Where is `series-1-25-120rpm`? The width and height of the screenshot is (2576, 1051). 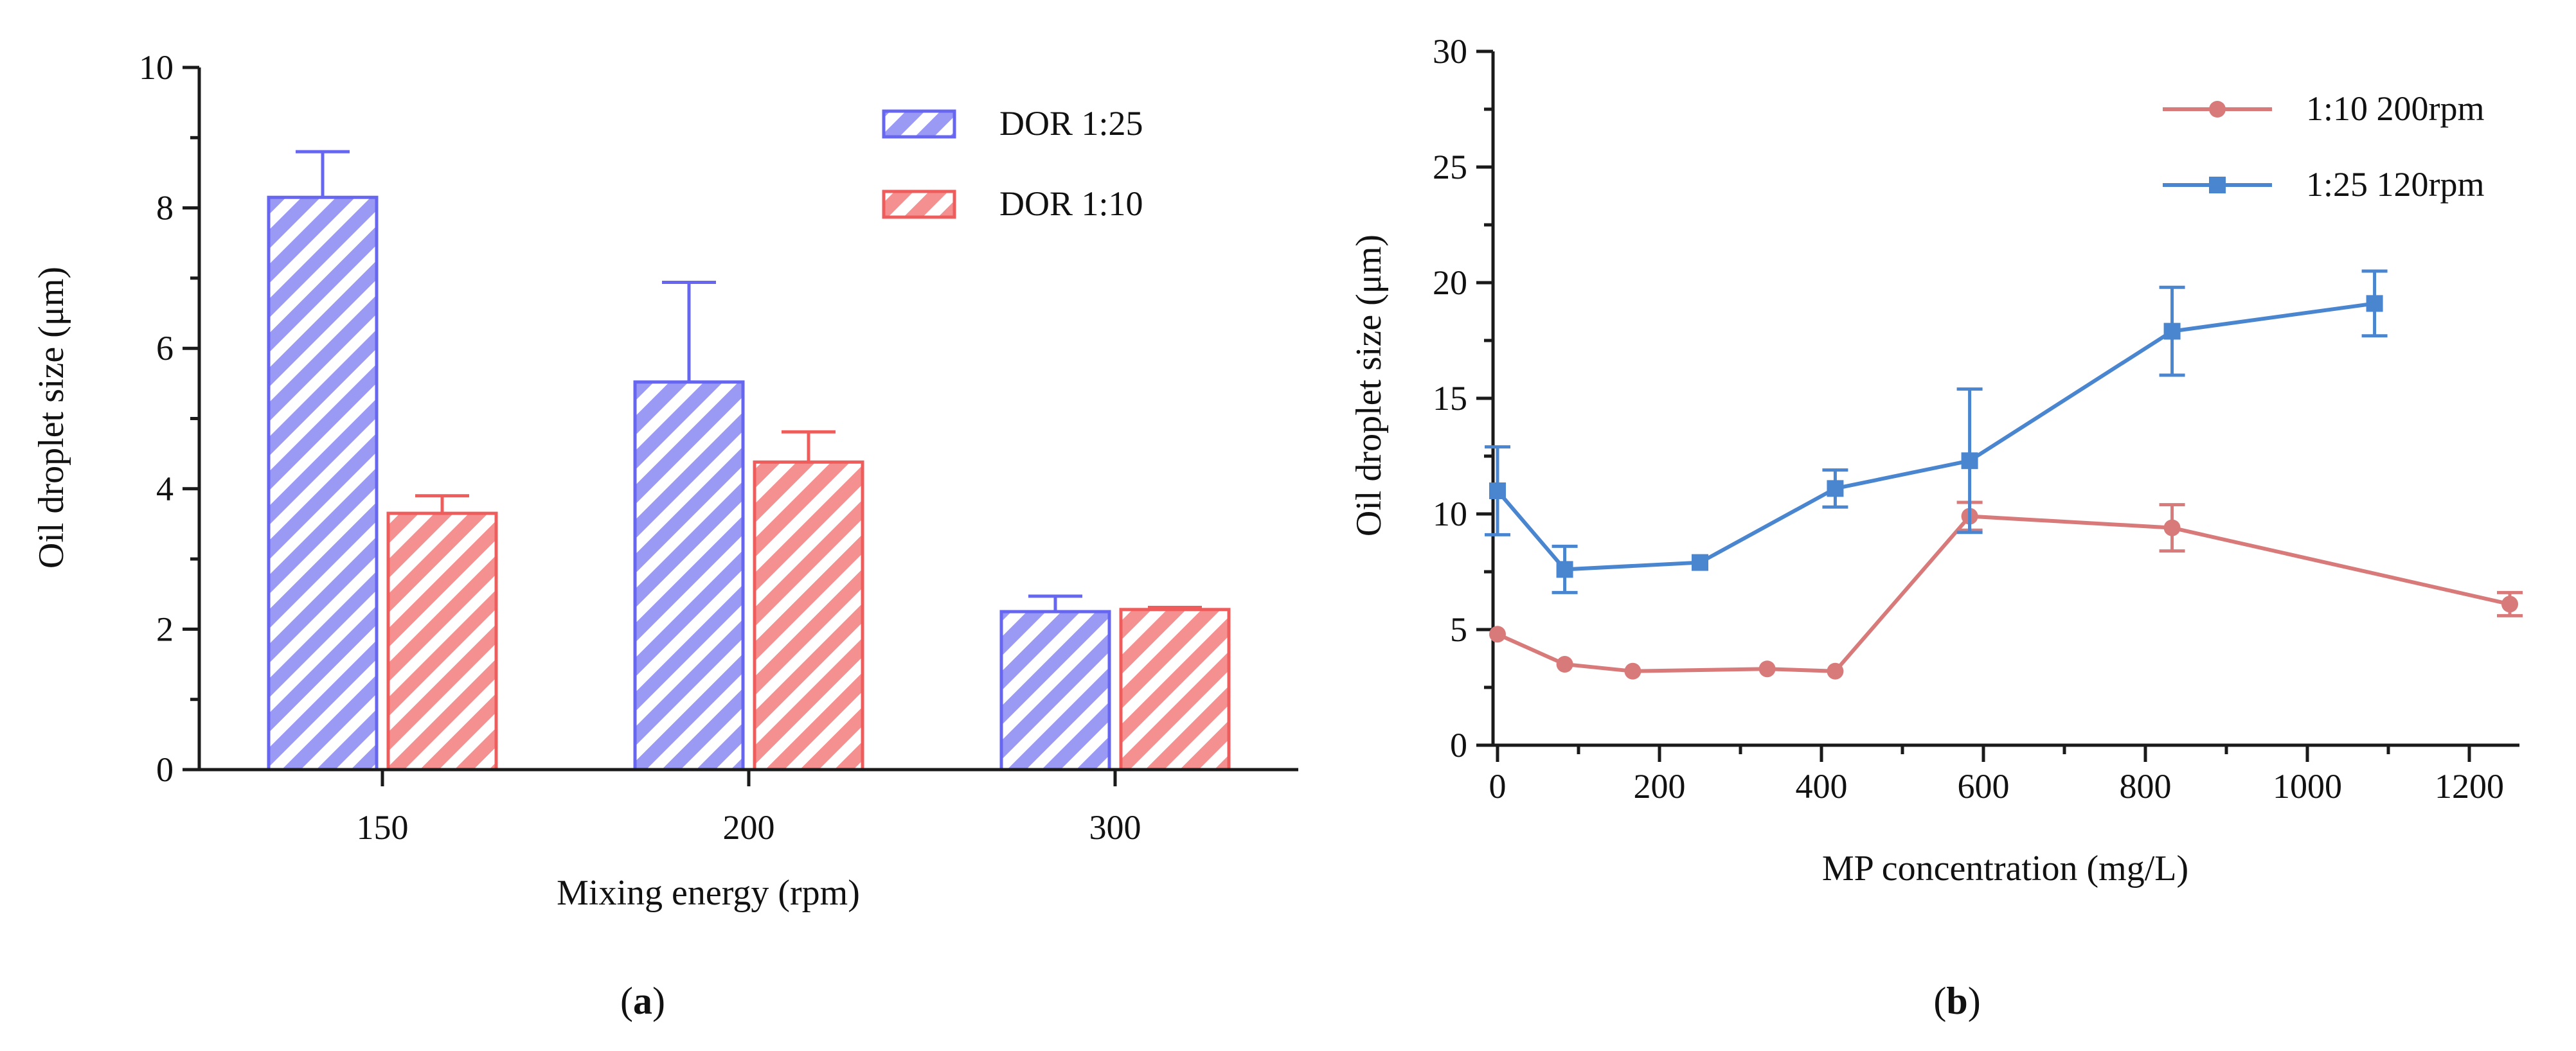
series-1-25-120rpm is located at coordinates (1936, 431).